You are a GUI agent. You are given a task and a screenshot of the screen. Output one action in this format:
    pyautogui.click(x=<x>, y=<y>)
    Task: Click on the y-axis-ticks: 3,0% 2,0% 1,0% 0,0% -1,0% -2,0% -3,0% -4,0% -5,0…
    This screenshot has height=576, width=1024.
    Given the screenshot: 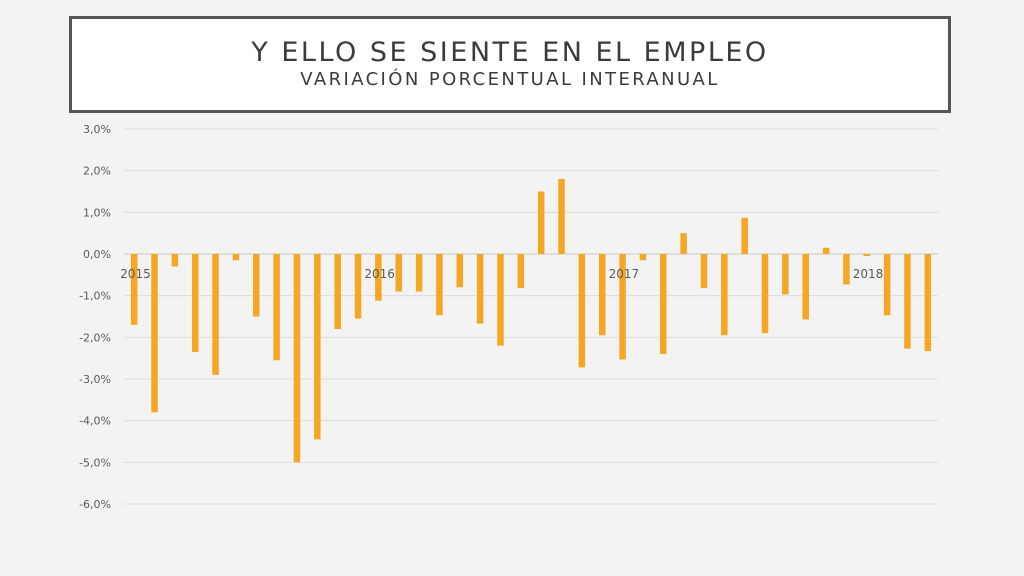 What is the action you would take?
    pyautogui.click(x=95, y=317)
    